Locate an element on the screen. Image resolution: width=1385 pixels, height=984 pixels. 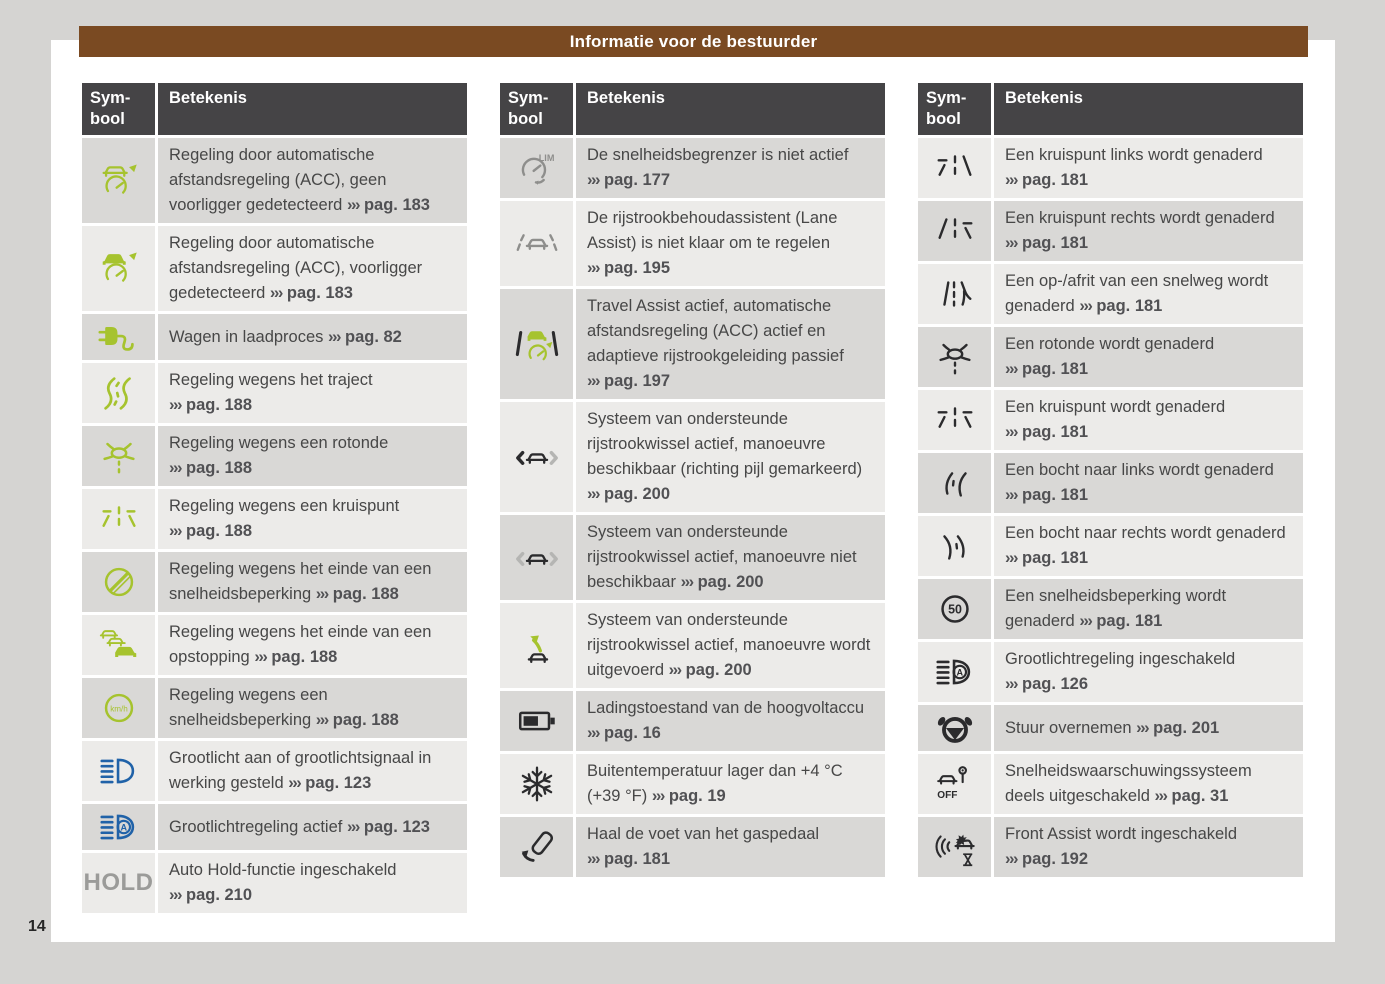
travel-assist-icon is located at coordinates (537, 344).